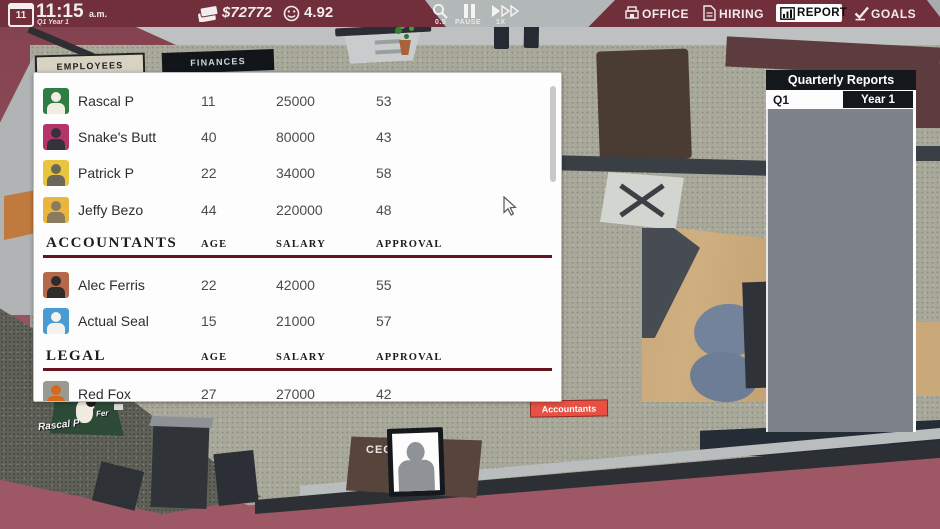 The image size is (940, 529). I want to click on employee-name: Patrick P, so click(106, 173).